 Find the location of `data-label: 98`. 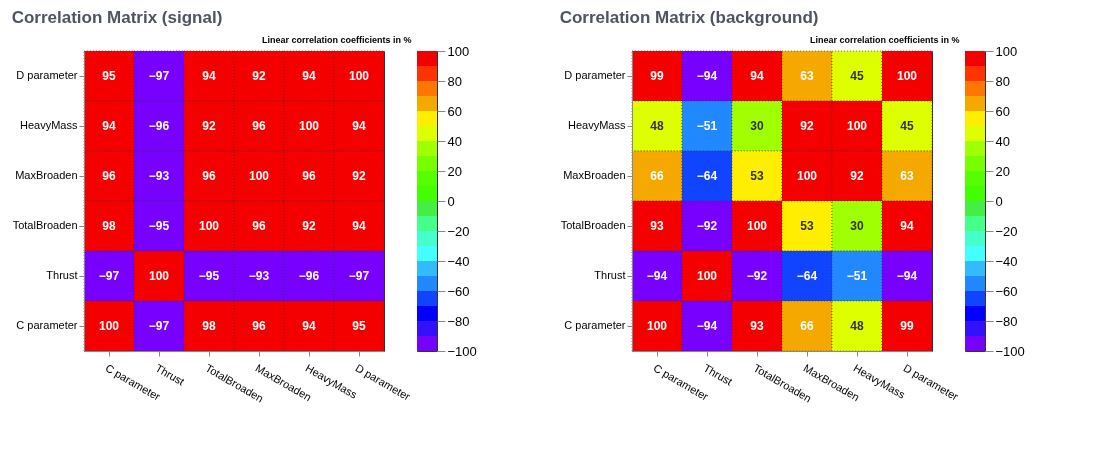

data-label: 98 is located at coordinates (209, 326).